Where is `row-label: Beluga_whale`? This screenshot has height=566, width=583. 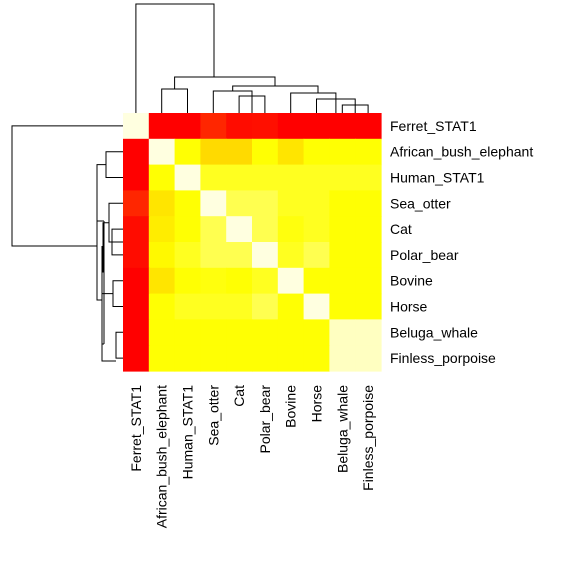
row-label: Beluga_whale is located at coordinates (434, 332).